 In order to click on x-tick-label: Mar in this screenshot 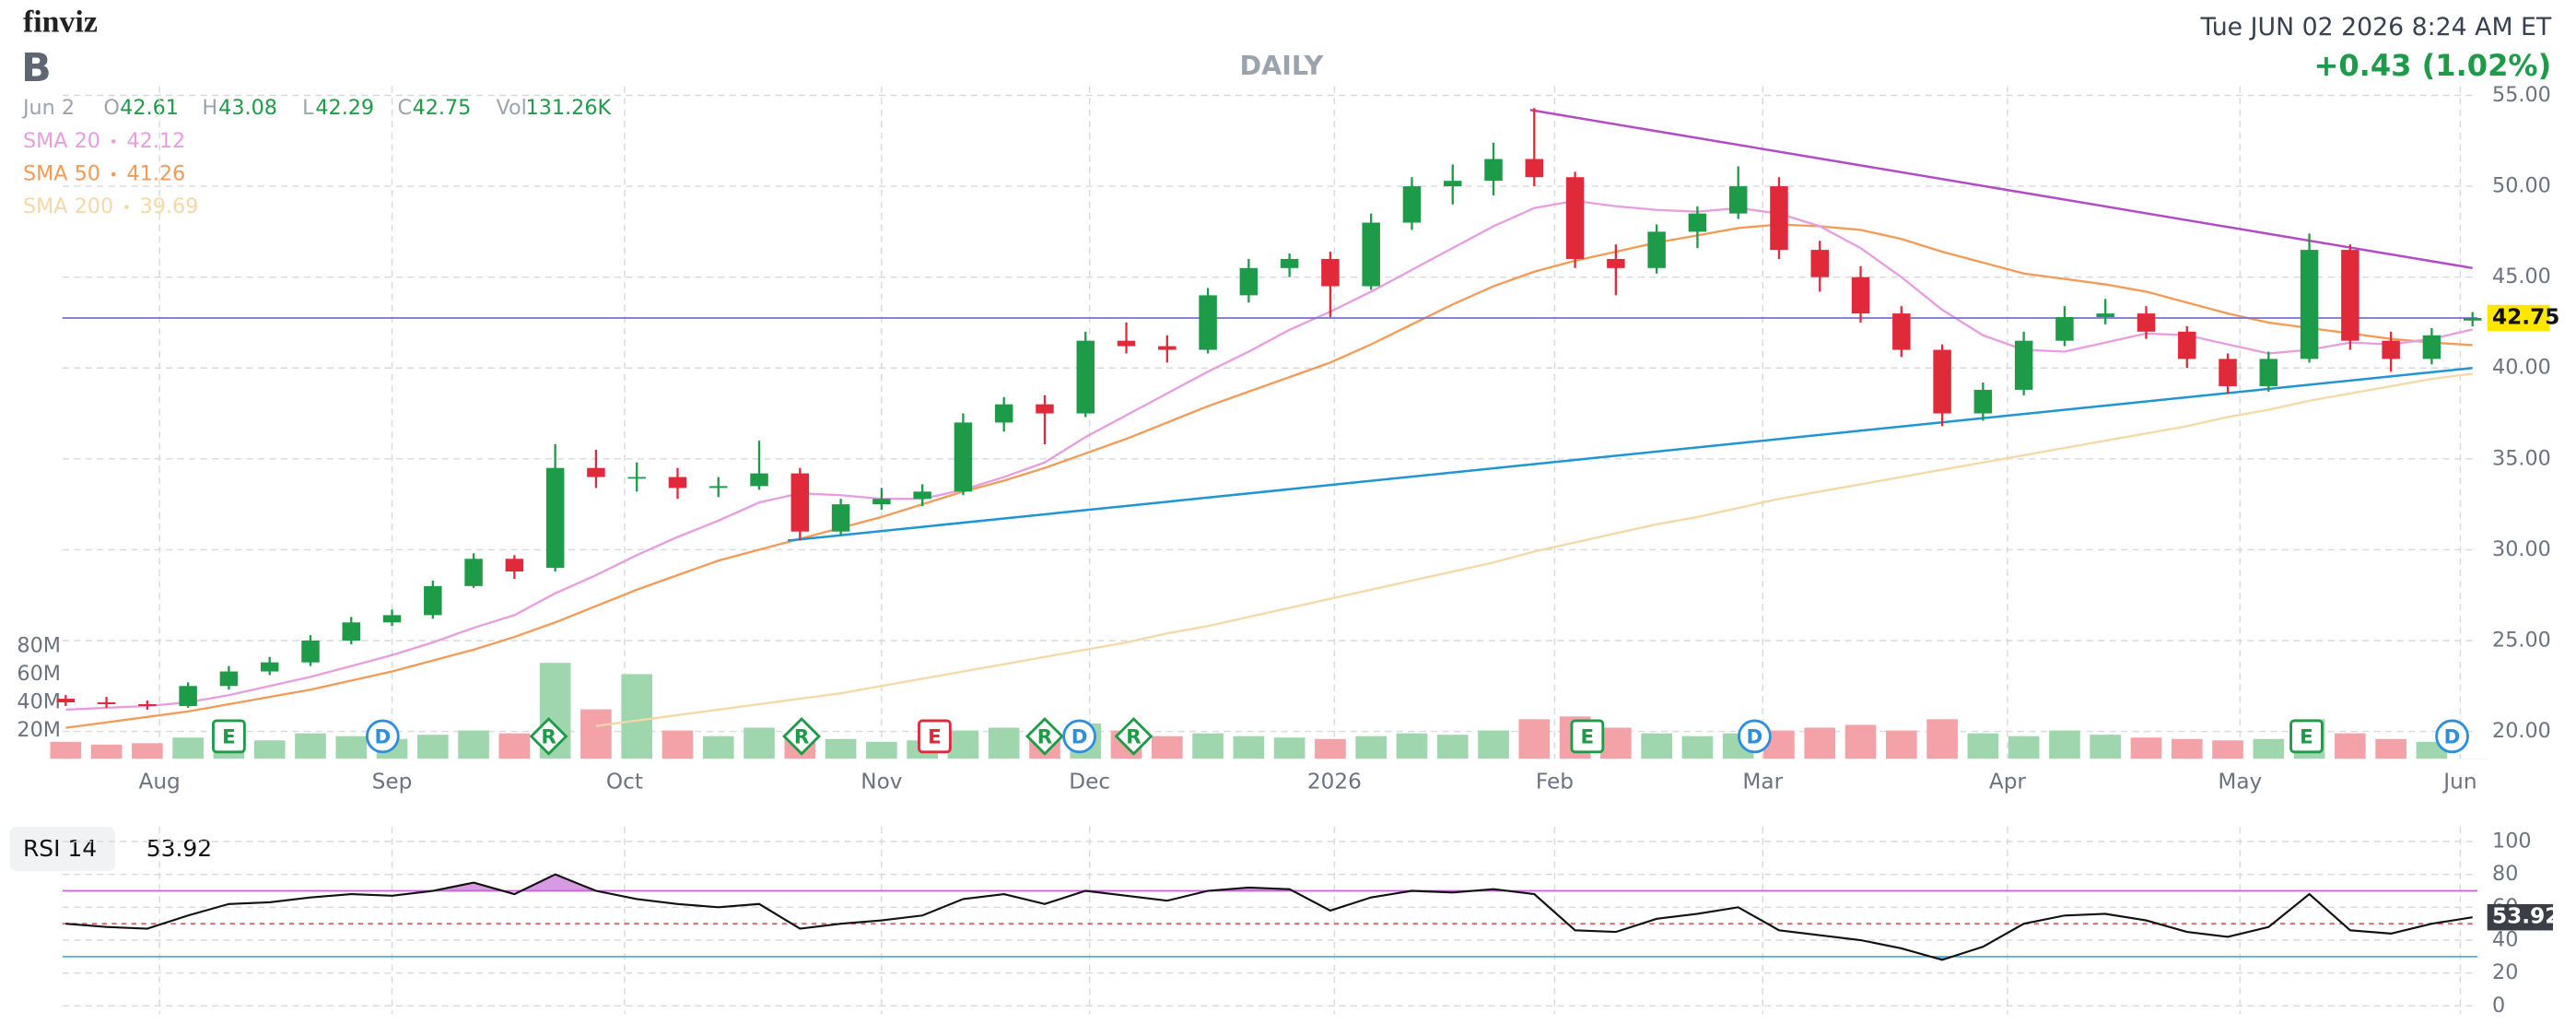, I will do `click(1762, 781)`.